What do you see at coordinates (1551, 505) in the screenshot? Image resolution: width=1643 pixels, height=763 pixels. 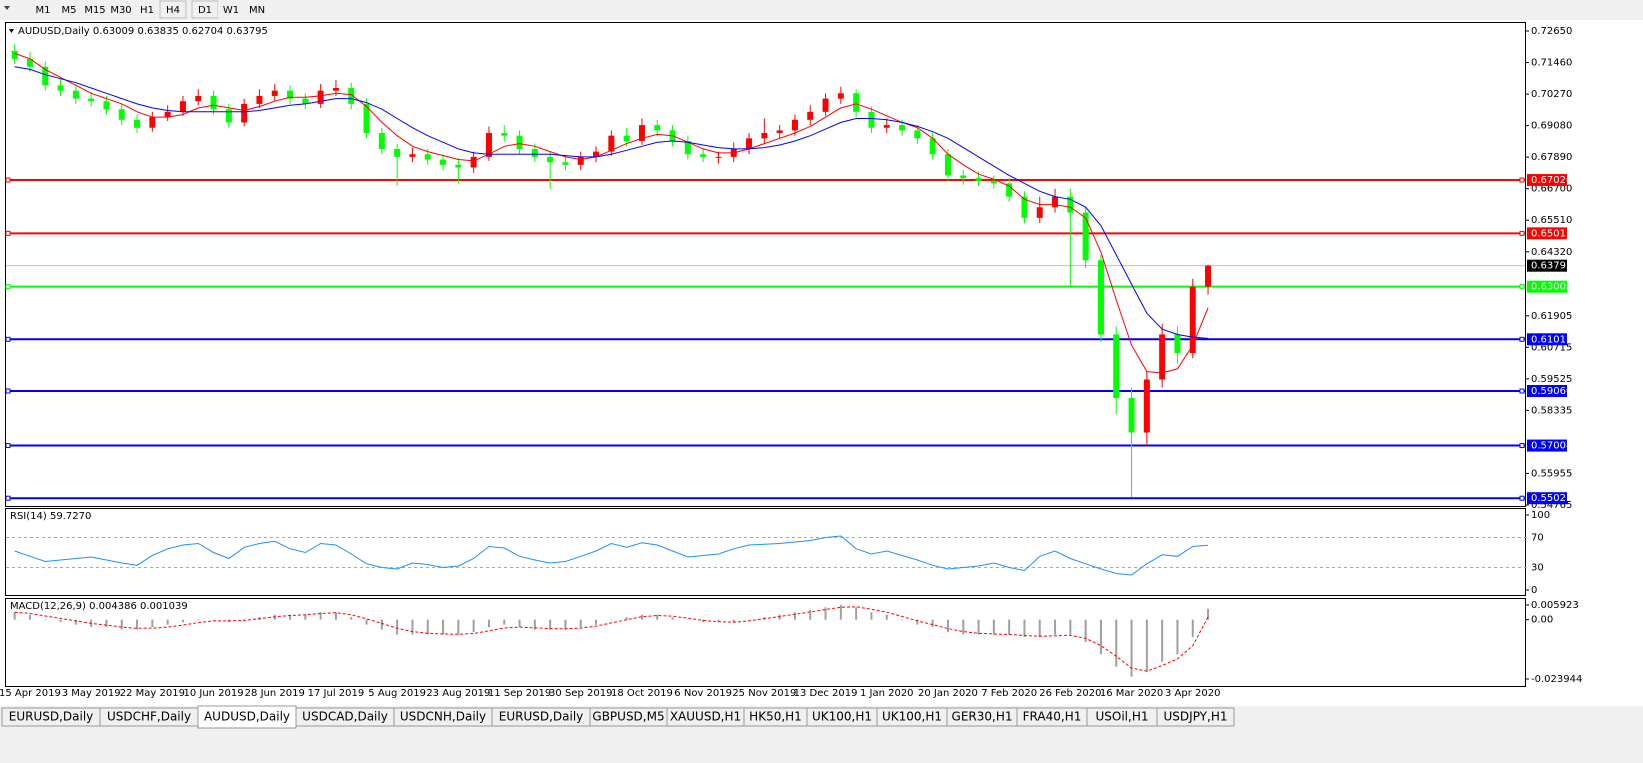 I see `y-tick-label: 0.54765` at bounding box center [1551, 505].